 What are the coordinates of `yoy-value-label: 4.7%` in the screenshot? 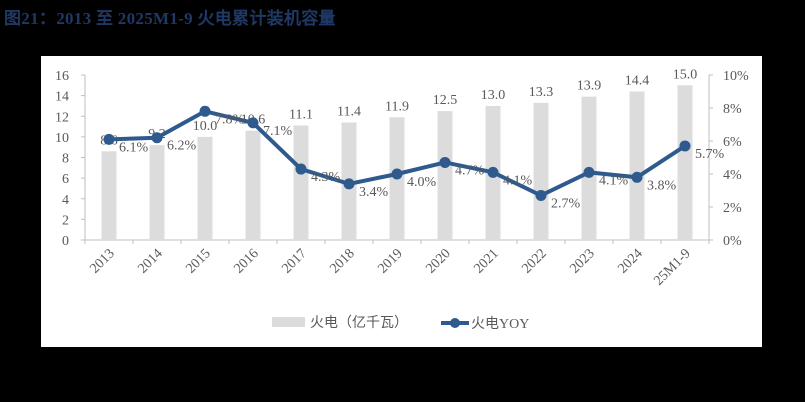 It's located at (470, 170).